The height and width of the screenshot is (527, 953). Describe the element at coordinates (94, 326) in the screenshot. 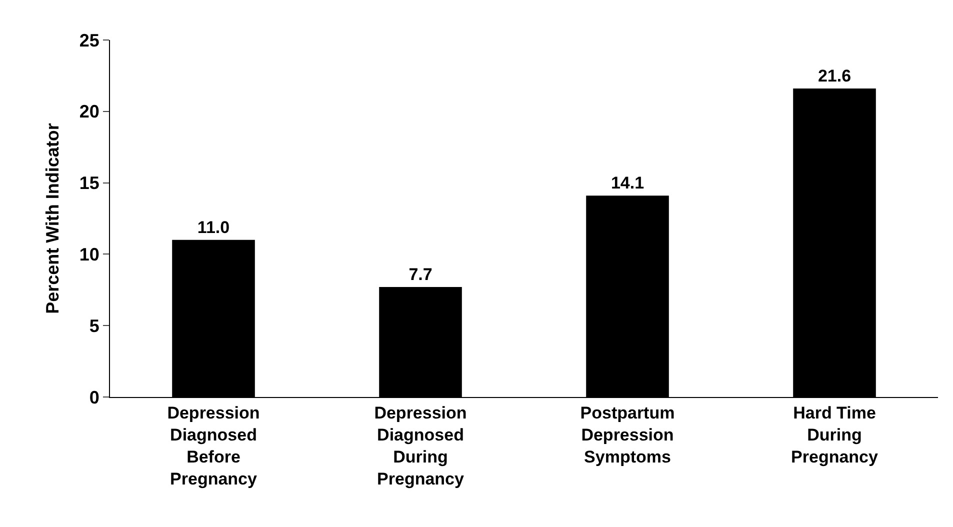

I see `y-tick-label: 5` at that location.